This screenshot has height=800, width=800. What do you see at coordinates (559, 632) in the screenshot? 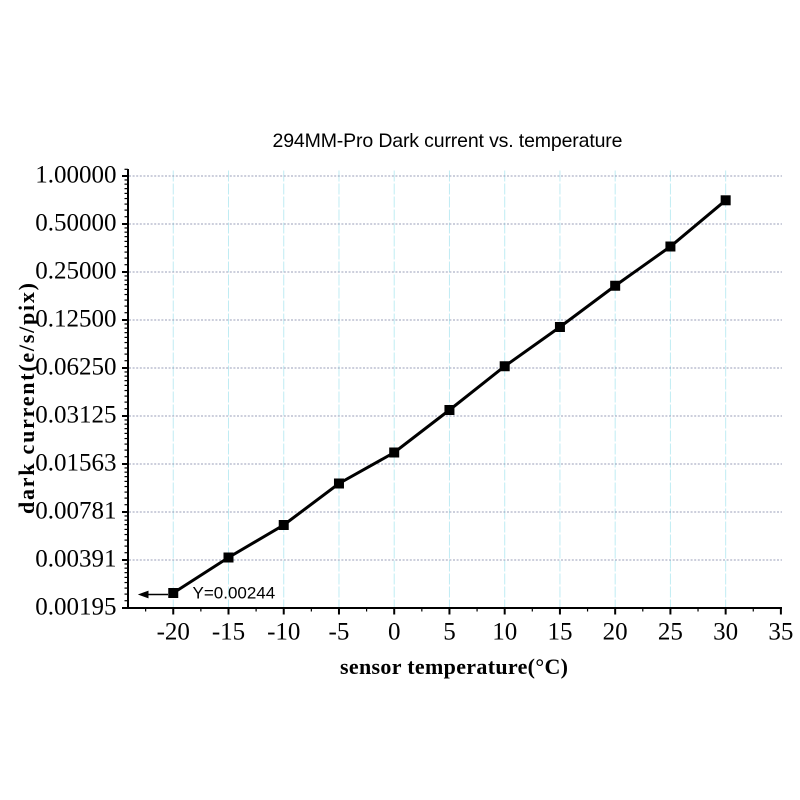
I see `svg-text: 15` at bounding box center [559, 632].